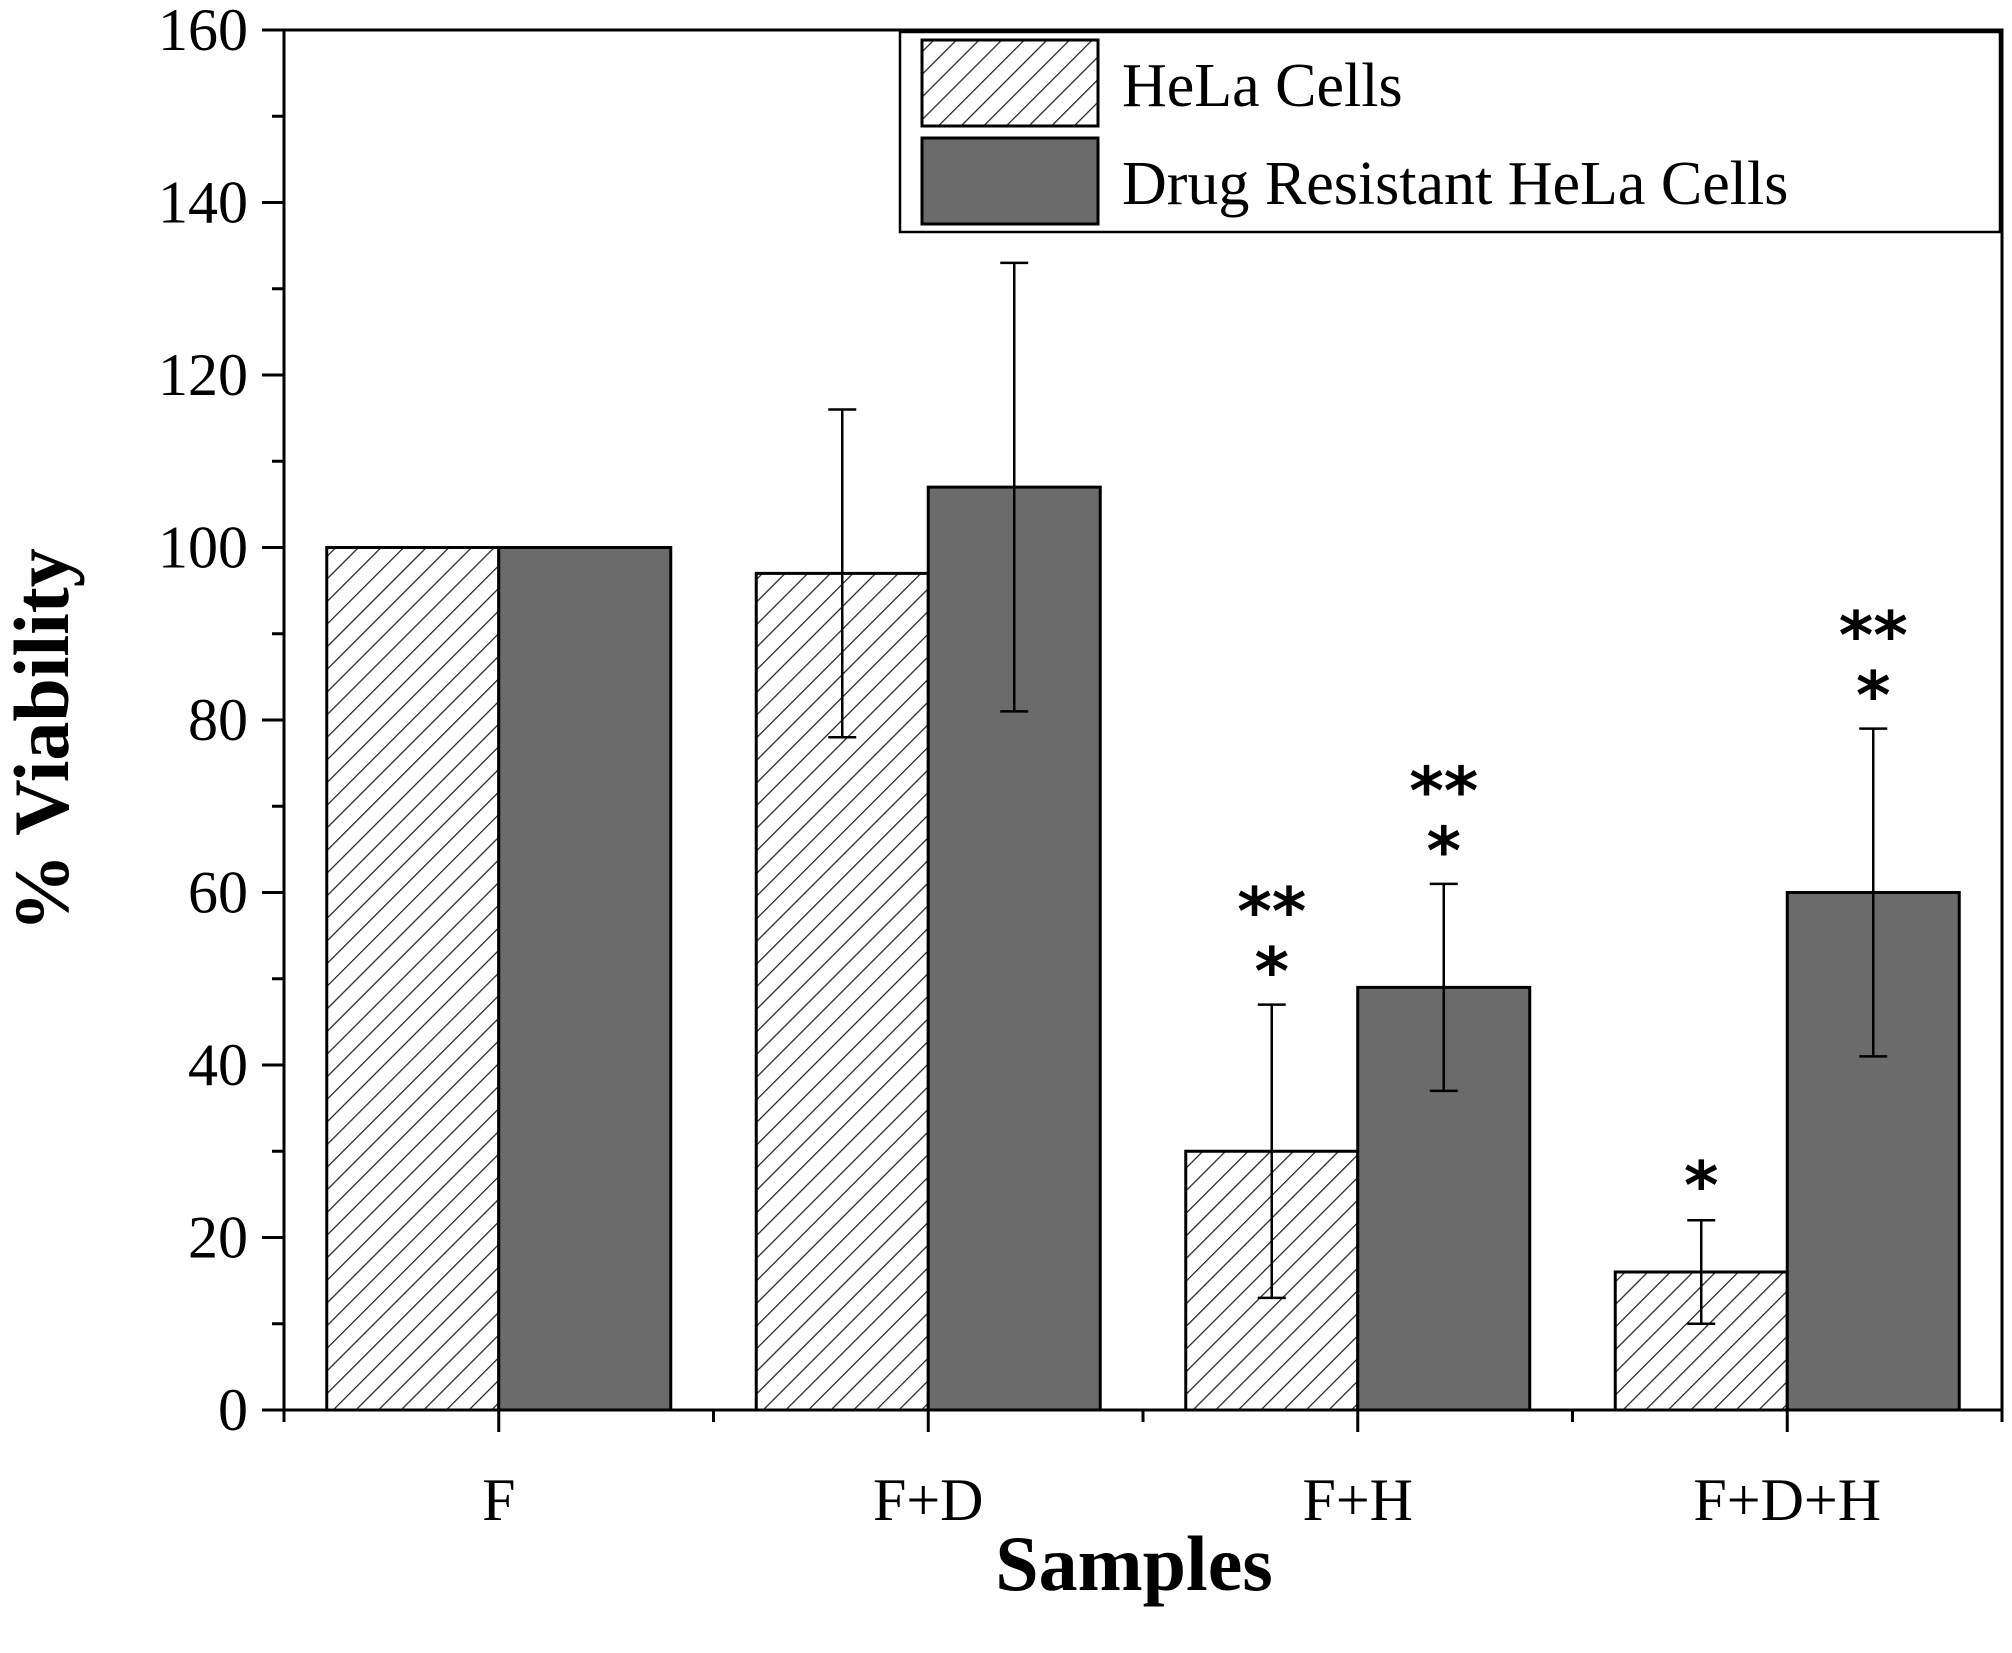 Image resolution: width=2012 pixels, height=1653 pixels. I want to click on y-tick-label: 20, so click(218, 1238).